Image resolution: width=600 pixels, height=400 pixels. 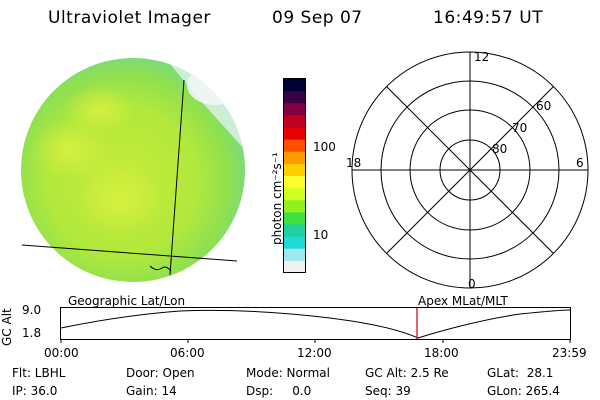 What do you see at coordinates (580, 163) in the screenshot?
I see `mlt-label-6: 6` at bounding box center [580, 163].